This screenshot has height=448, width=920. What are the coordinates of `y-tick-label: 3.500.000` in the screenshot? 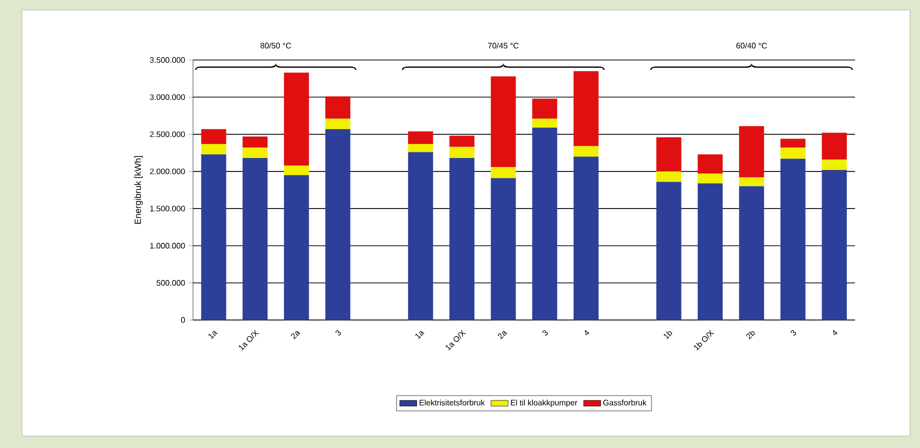 It's located at (167, 60).